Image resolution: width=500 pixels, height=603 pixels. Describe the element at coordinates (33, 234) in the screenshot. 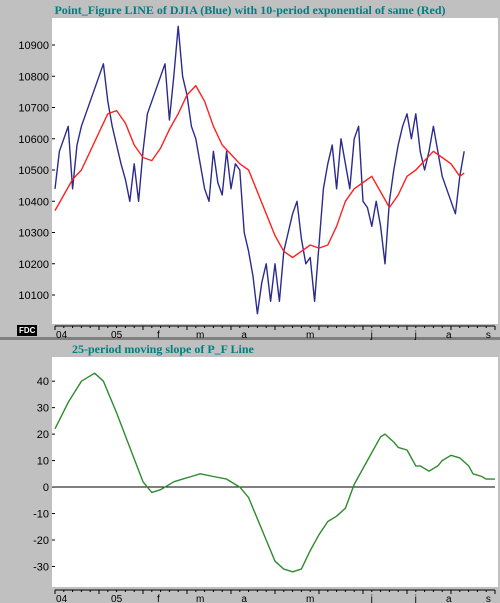

I see `y-tick-label: 10300` at that location.